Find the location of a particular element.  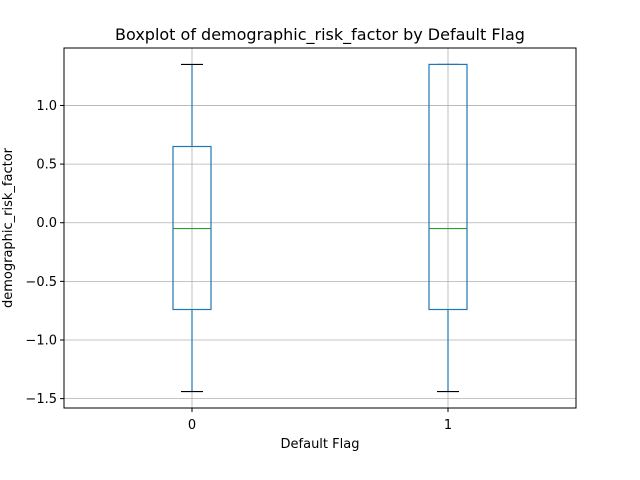

y-tick-label: −0.5 is located at coordinates (41, 282).